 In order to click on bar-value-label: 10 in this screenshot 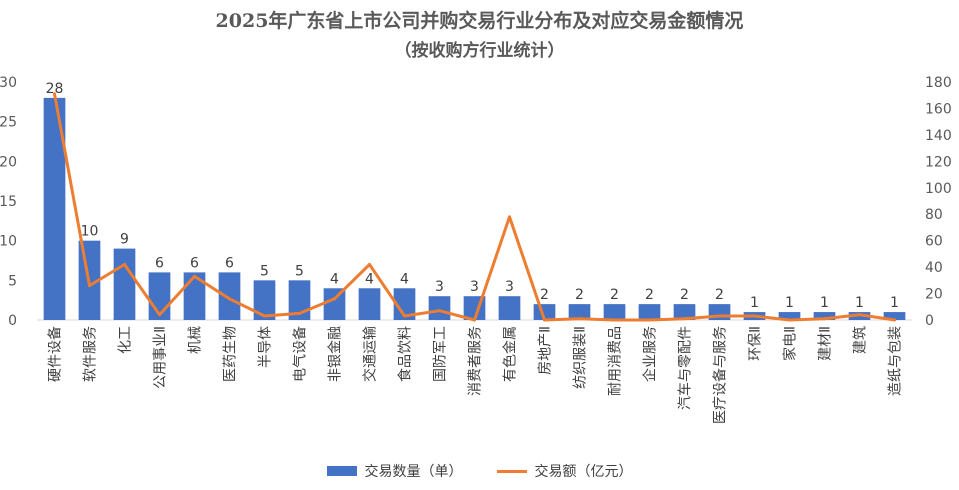, I will do `click(90, 232)`.